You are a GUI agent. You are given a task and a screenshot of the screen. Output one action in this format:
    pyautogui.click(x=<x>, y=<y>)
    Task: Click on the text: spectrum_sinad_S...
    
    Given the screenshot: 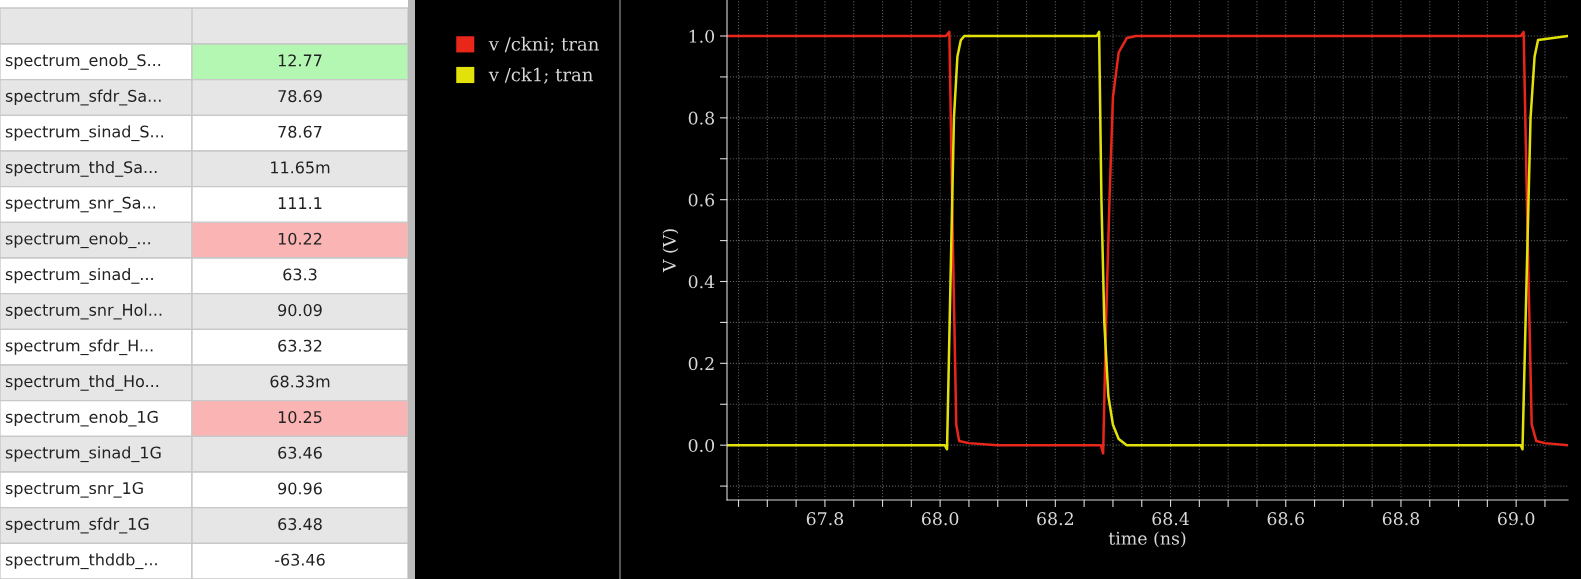 What is the action you would take?
    pyautogui.click(x=84, y=133)
    